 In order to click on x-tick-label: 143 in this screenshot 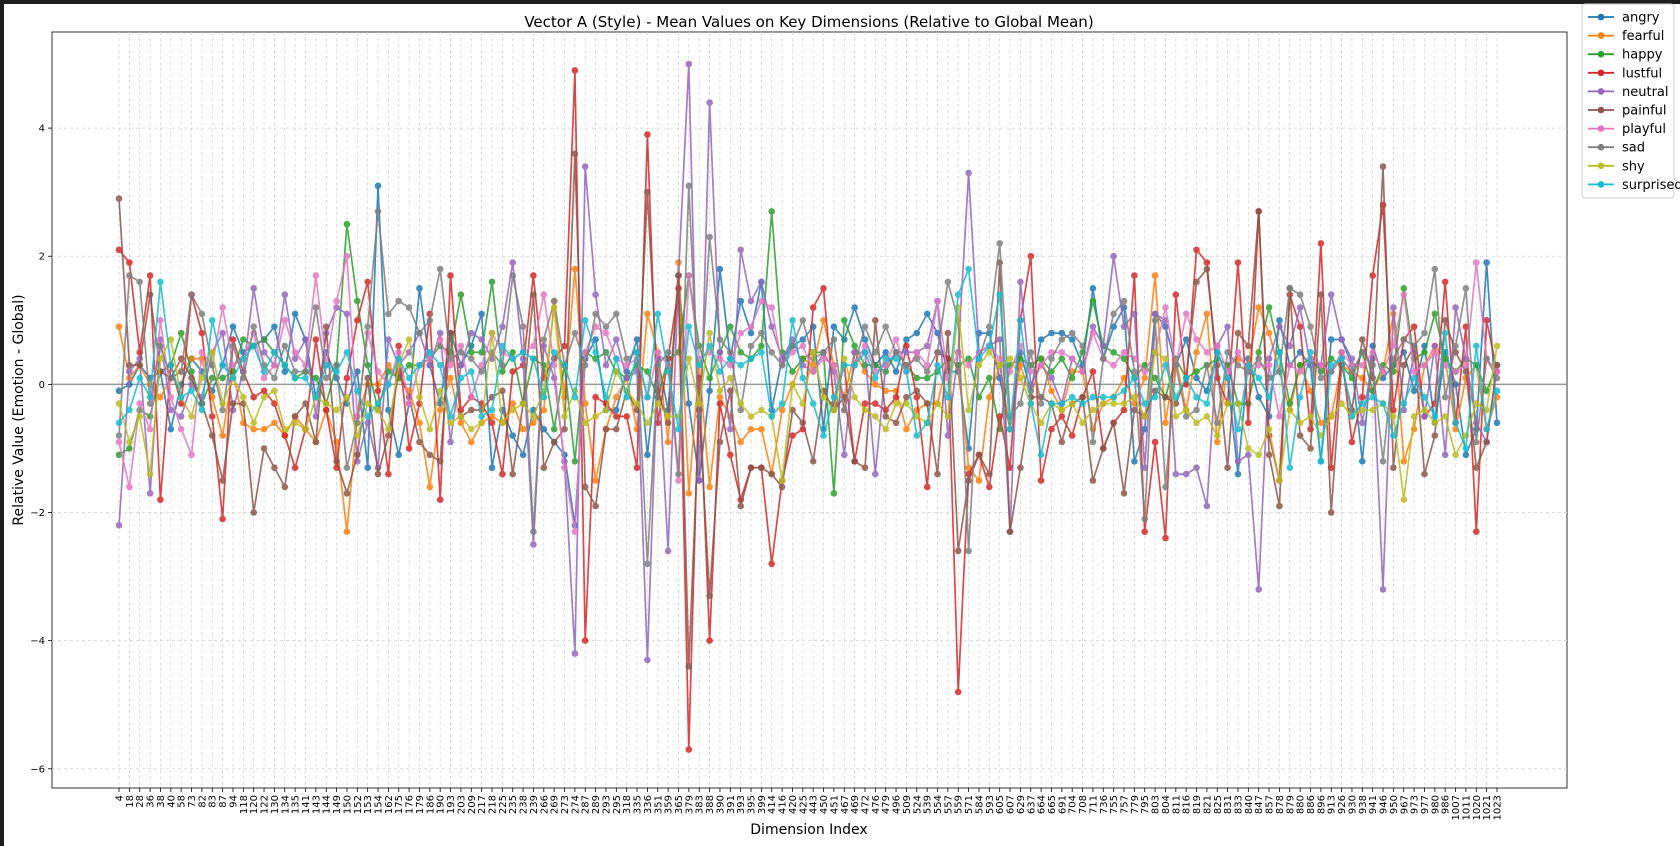, I will do `click(316, 804)`.